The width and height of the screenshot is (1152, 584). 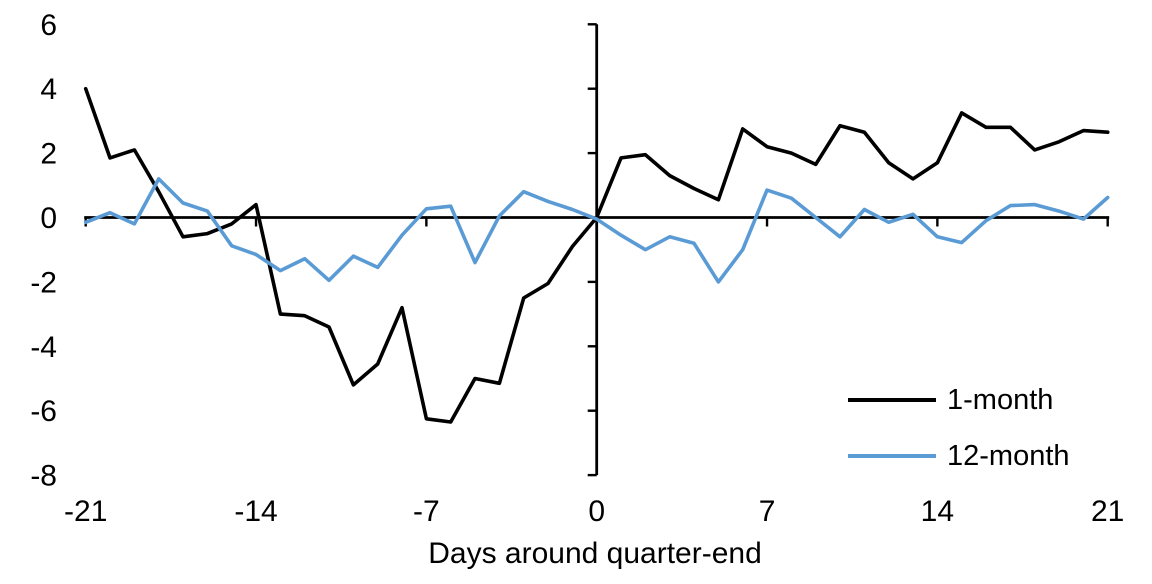 I want to click on y-tick-label: 2, so click(x=48, y=154).